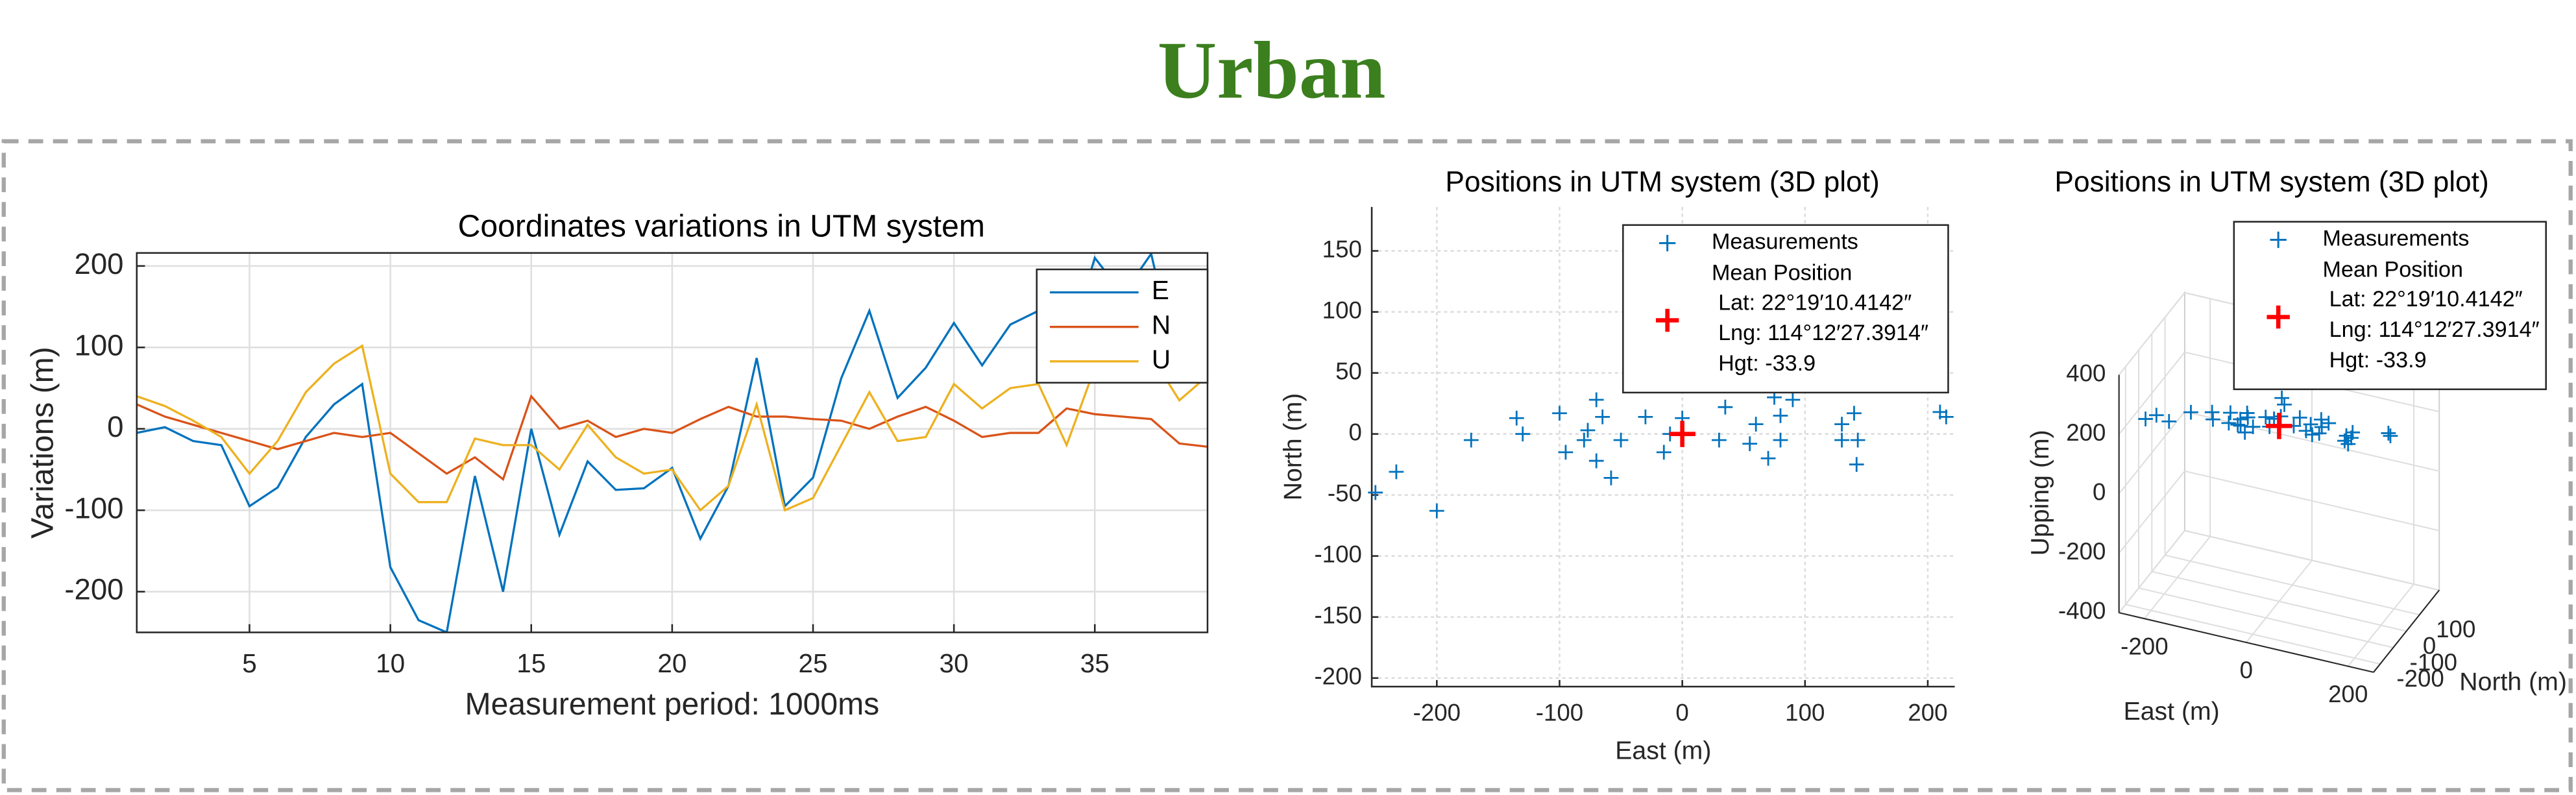 This screenshot has width=2576, height=795. I want to click on x-tick-label: 25, so click(812, 663).